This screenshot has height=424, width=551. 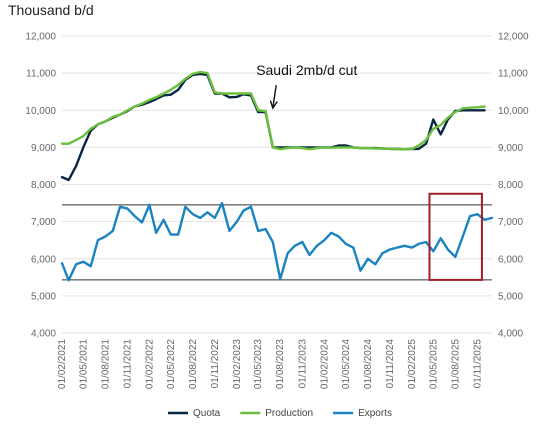 I want to click on x-tick-label: 01/11/2024, so click(x=390, y=364).